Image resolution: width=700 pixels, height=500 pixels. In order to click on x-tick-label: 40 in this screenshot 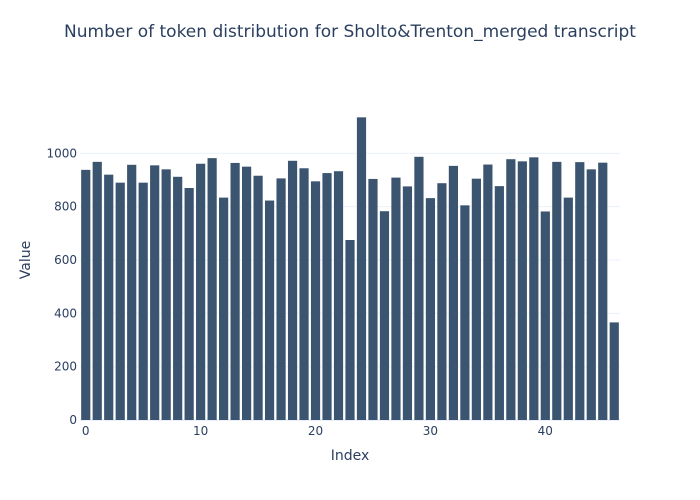, I will do `click(545, 431)`.